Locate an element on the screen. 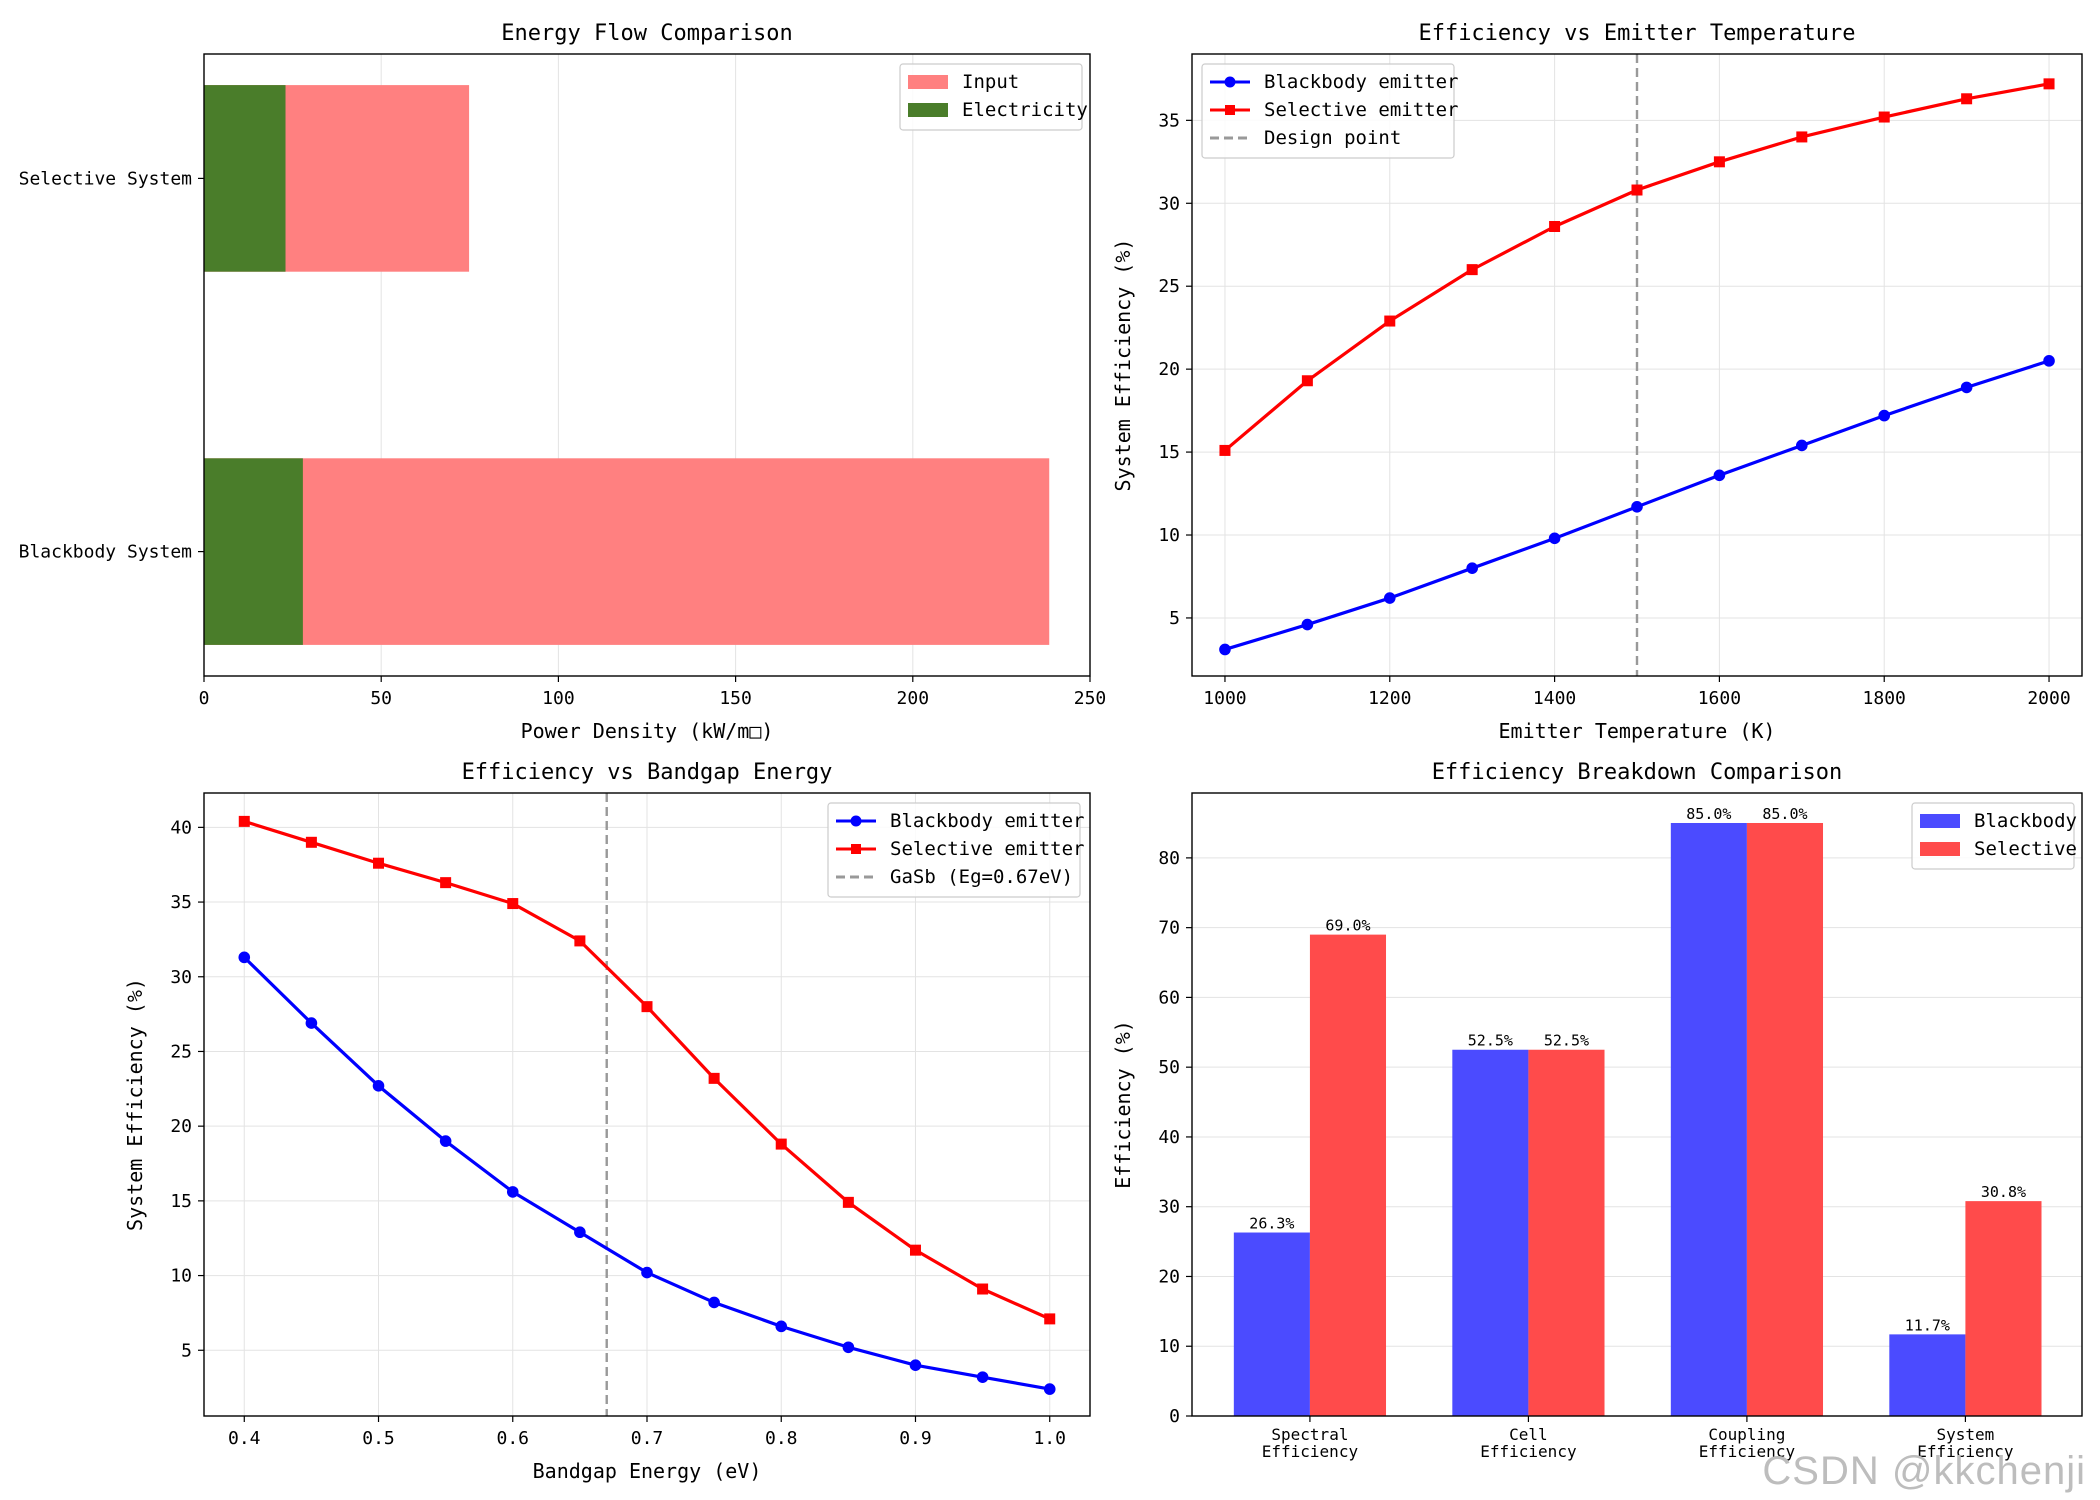 Image resolution: width=2100 pixels, height=1500 pixels. x-tick-label: 1200 is located at coordinates (1389, 698).